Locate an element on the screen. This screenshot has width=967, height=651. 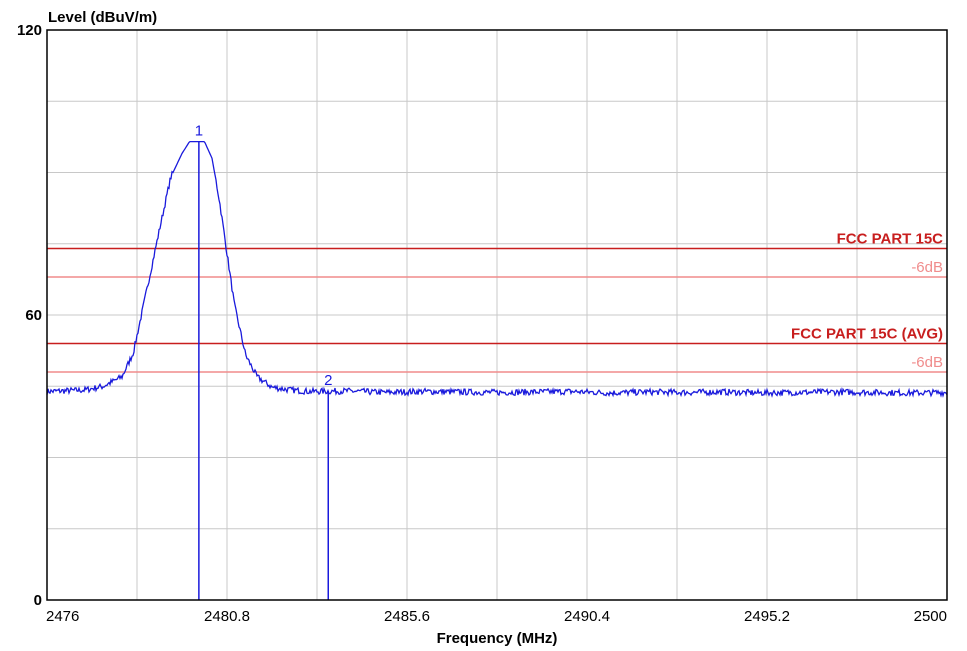
limit-line-label: FCC PART 15C is located at coordinates (890, 239).